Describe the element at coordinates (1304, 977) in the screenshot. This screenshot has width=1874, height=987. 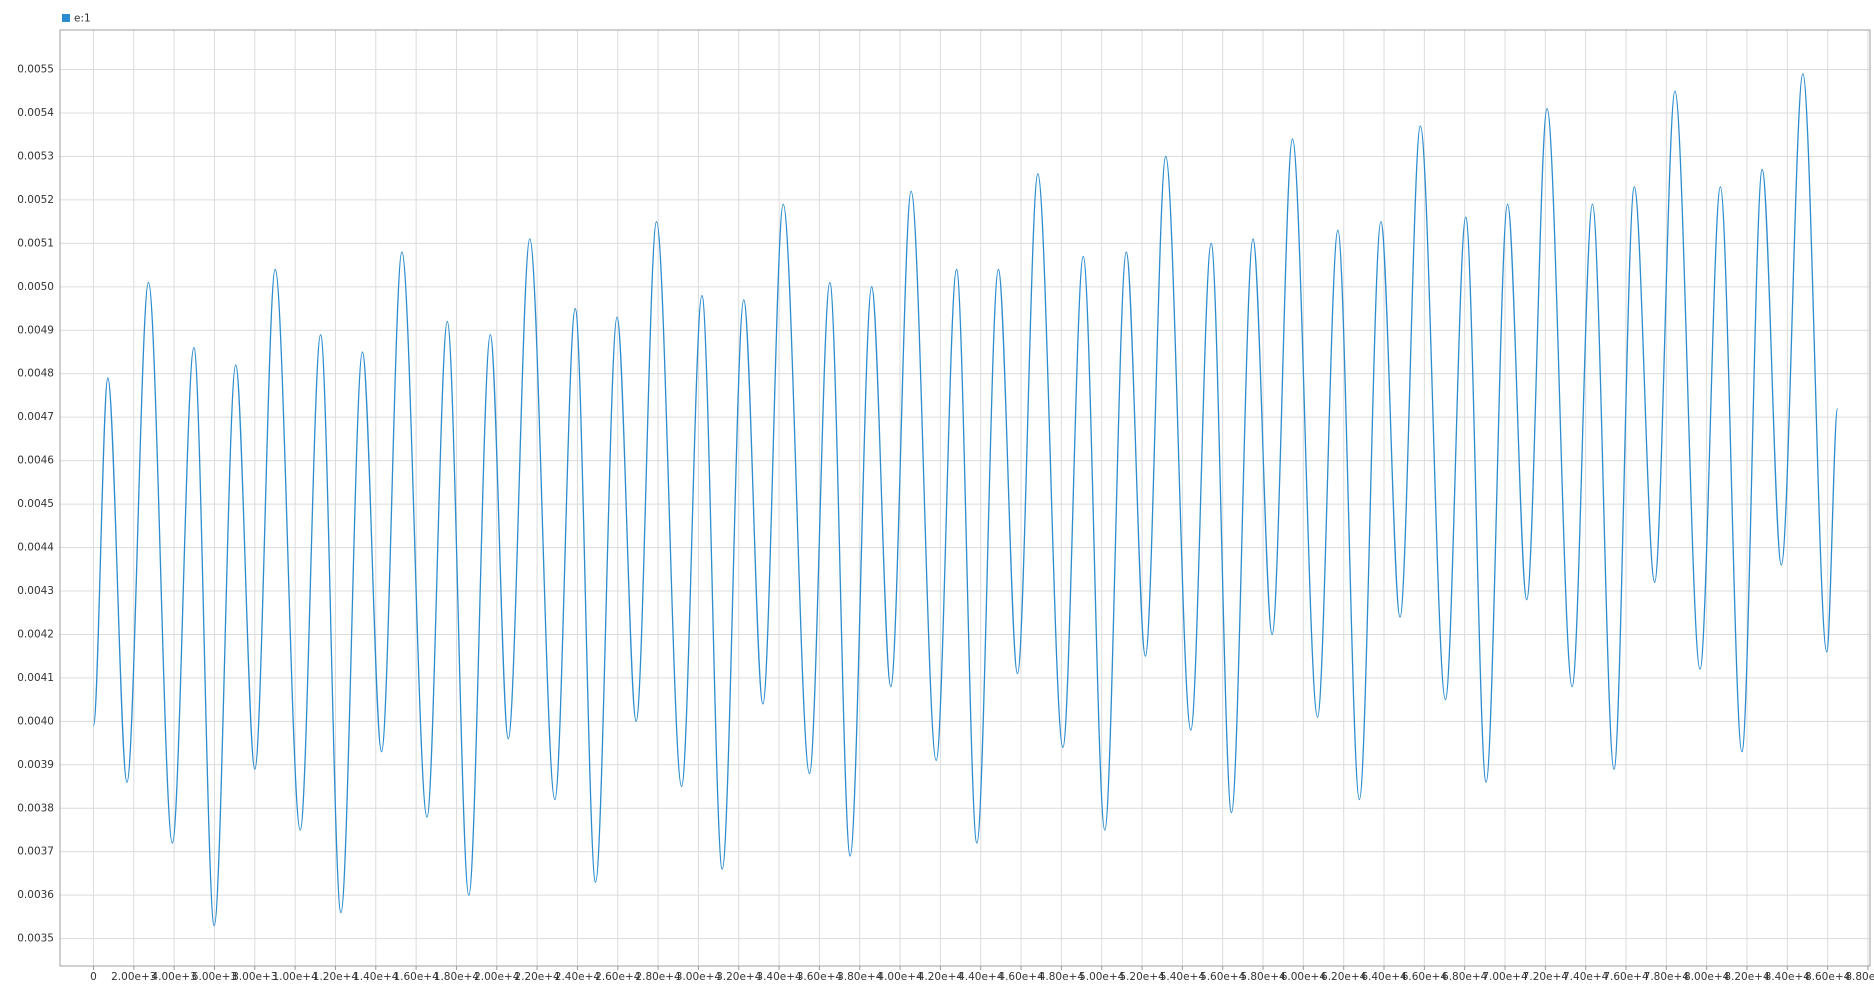
I see `x-tick-label: 6.00e+4` at that location.